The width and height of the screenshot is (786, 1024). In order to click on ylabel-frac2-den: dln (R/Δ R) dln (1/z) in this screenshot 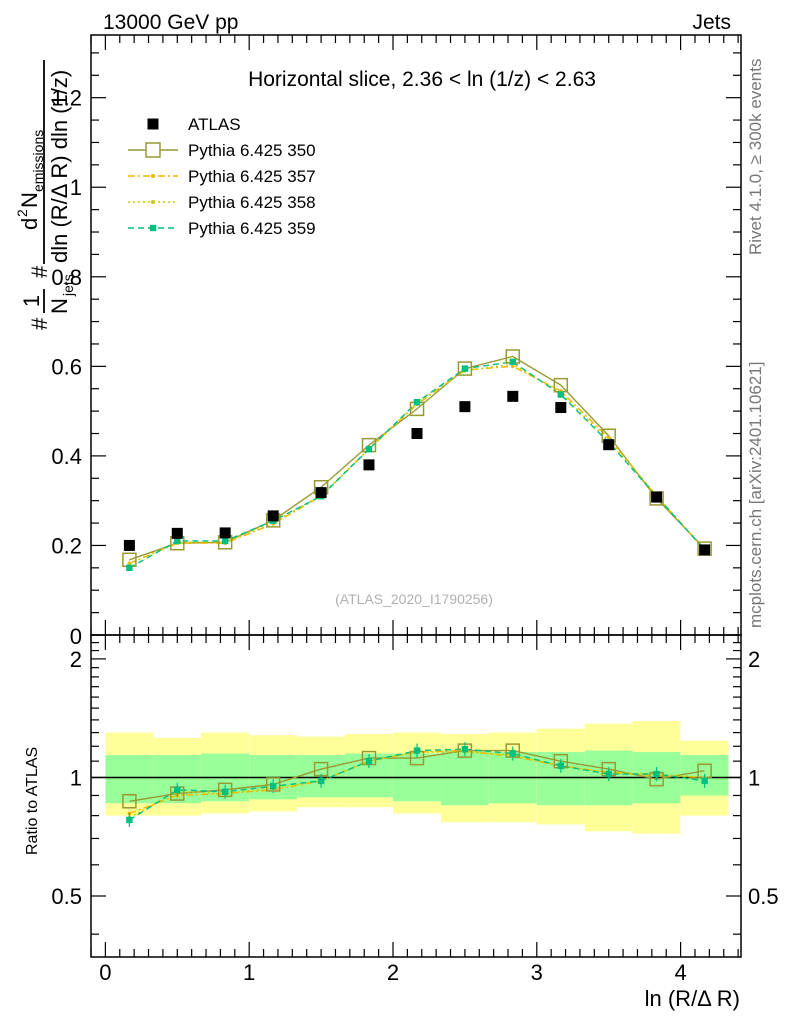, I will do `click(59, 166)`.